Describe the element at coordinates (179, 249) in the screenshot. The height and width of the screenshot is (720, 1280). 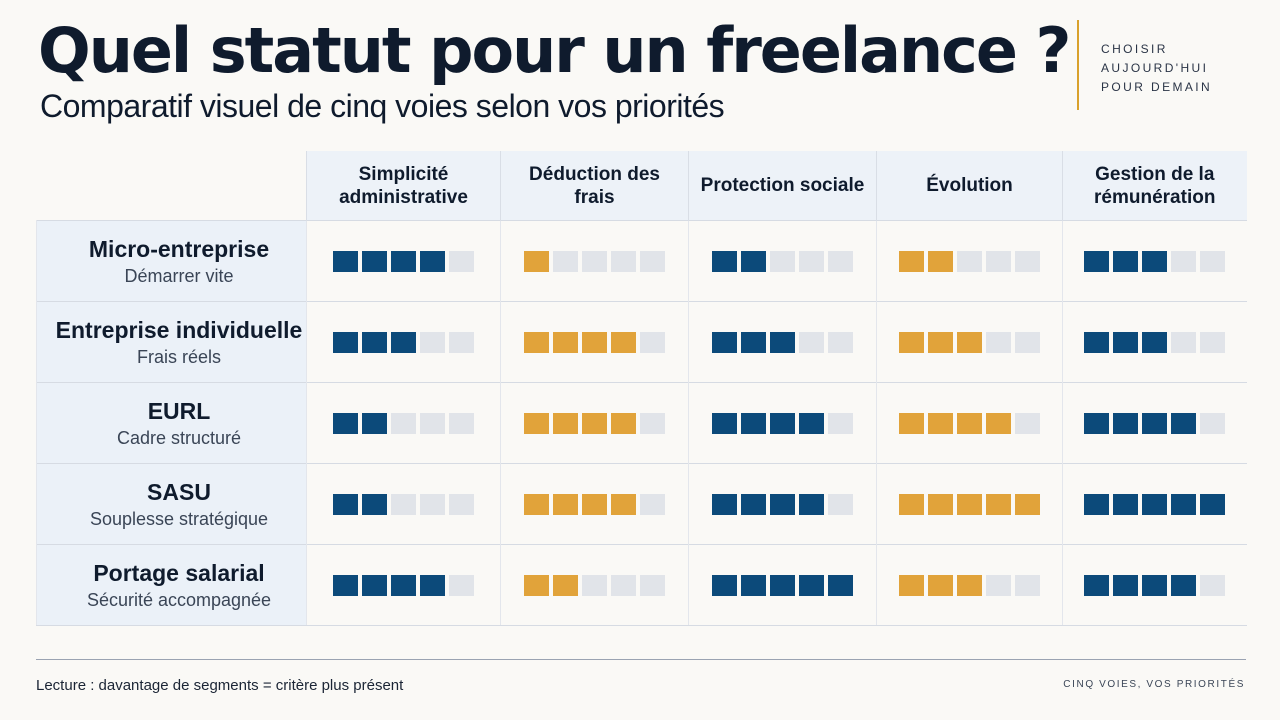
I see `status-name: Micro-entreprise` at that location.